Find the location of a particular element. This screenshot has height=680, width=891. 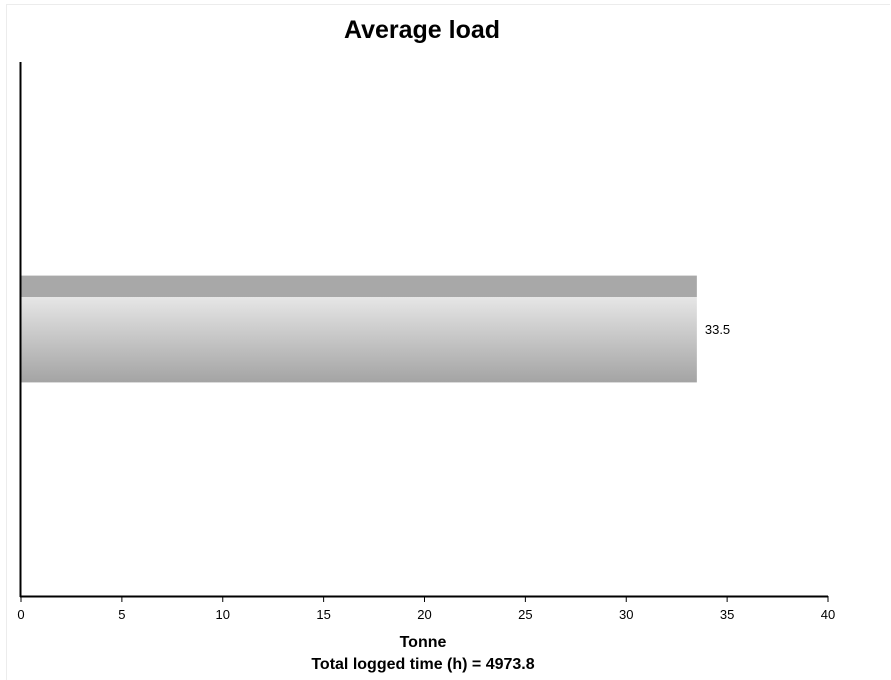

chart-title: Average load is located at coordinates (422, 30).